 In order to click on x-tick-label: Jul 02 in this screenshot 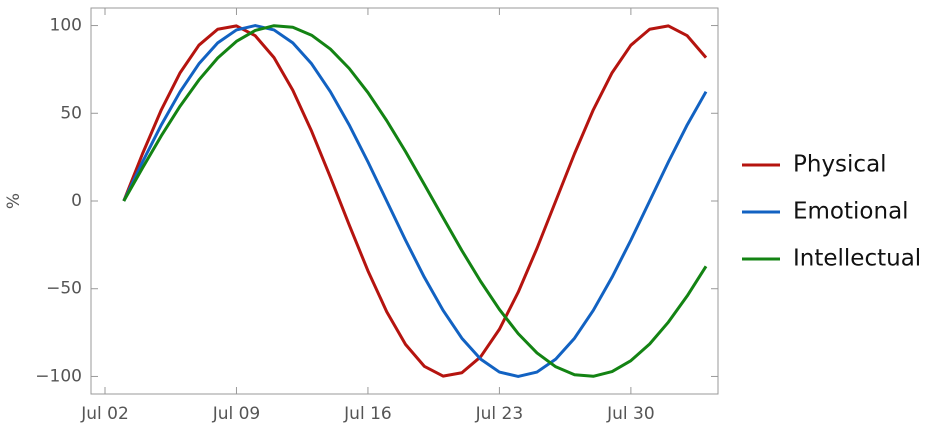, I will do `click(104, 414)`.